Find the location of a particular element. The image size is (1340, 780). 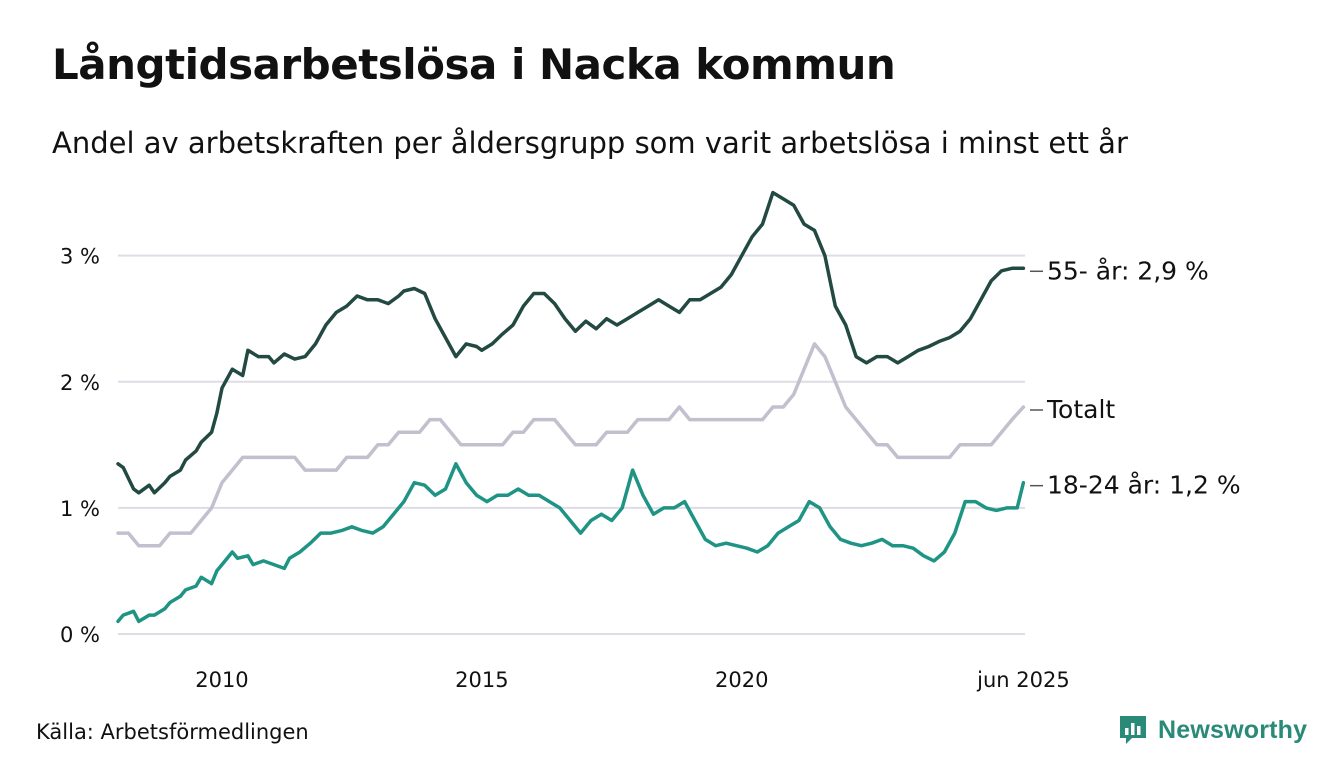

y-tick-label: 1 % is located at coordinates (80, 509).